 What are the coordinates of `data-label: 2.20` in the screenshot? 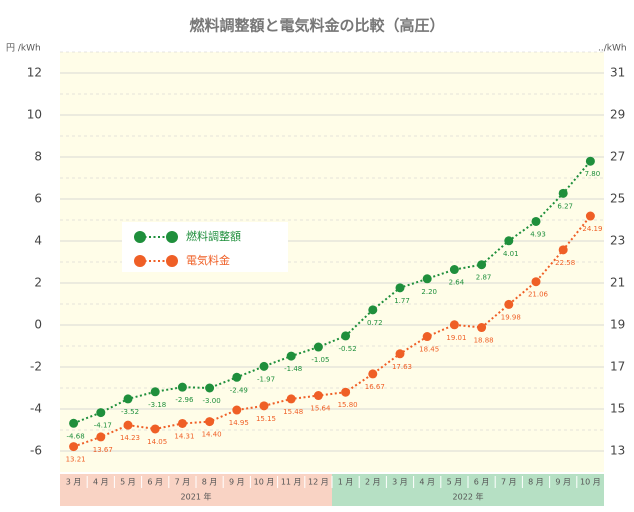 It's located at (429, 292).